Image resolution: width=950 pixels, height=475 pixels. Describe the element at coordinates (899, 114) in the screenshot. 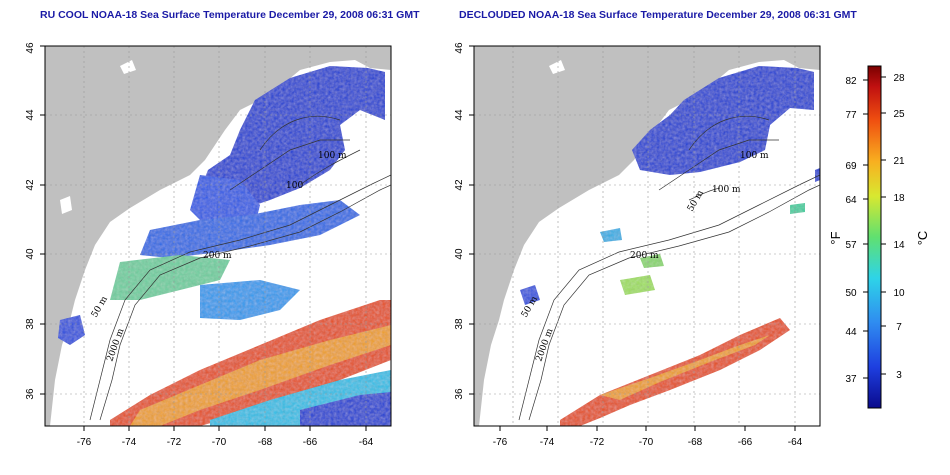

I see `colorbar-c-tick: 25` at that location.